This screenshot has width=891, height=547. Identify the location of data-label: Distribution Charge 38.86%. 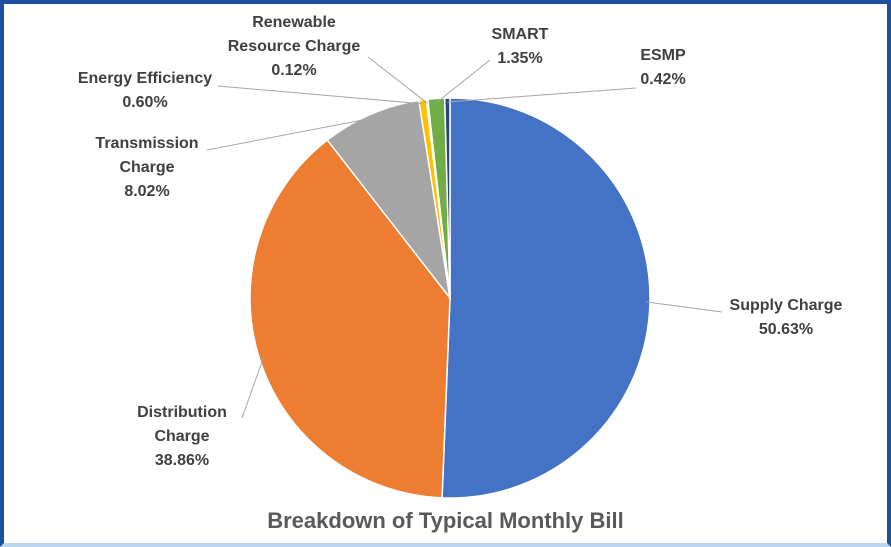
(182, 437).